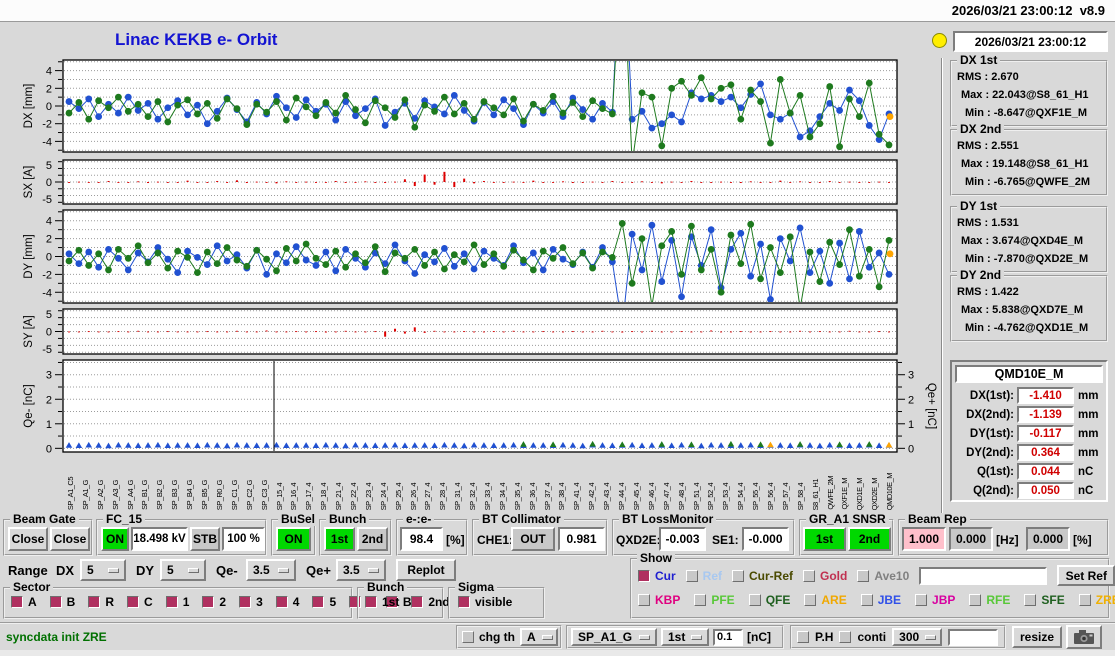  I want to click on show-ref-checkbox, so click(691, 575).